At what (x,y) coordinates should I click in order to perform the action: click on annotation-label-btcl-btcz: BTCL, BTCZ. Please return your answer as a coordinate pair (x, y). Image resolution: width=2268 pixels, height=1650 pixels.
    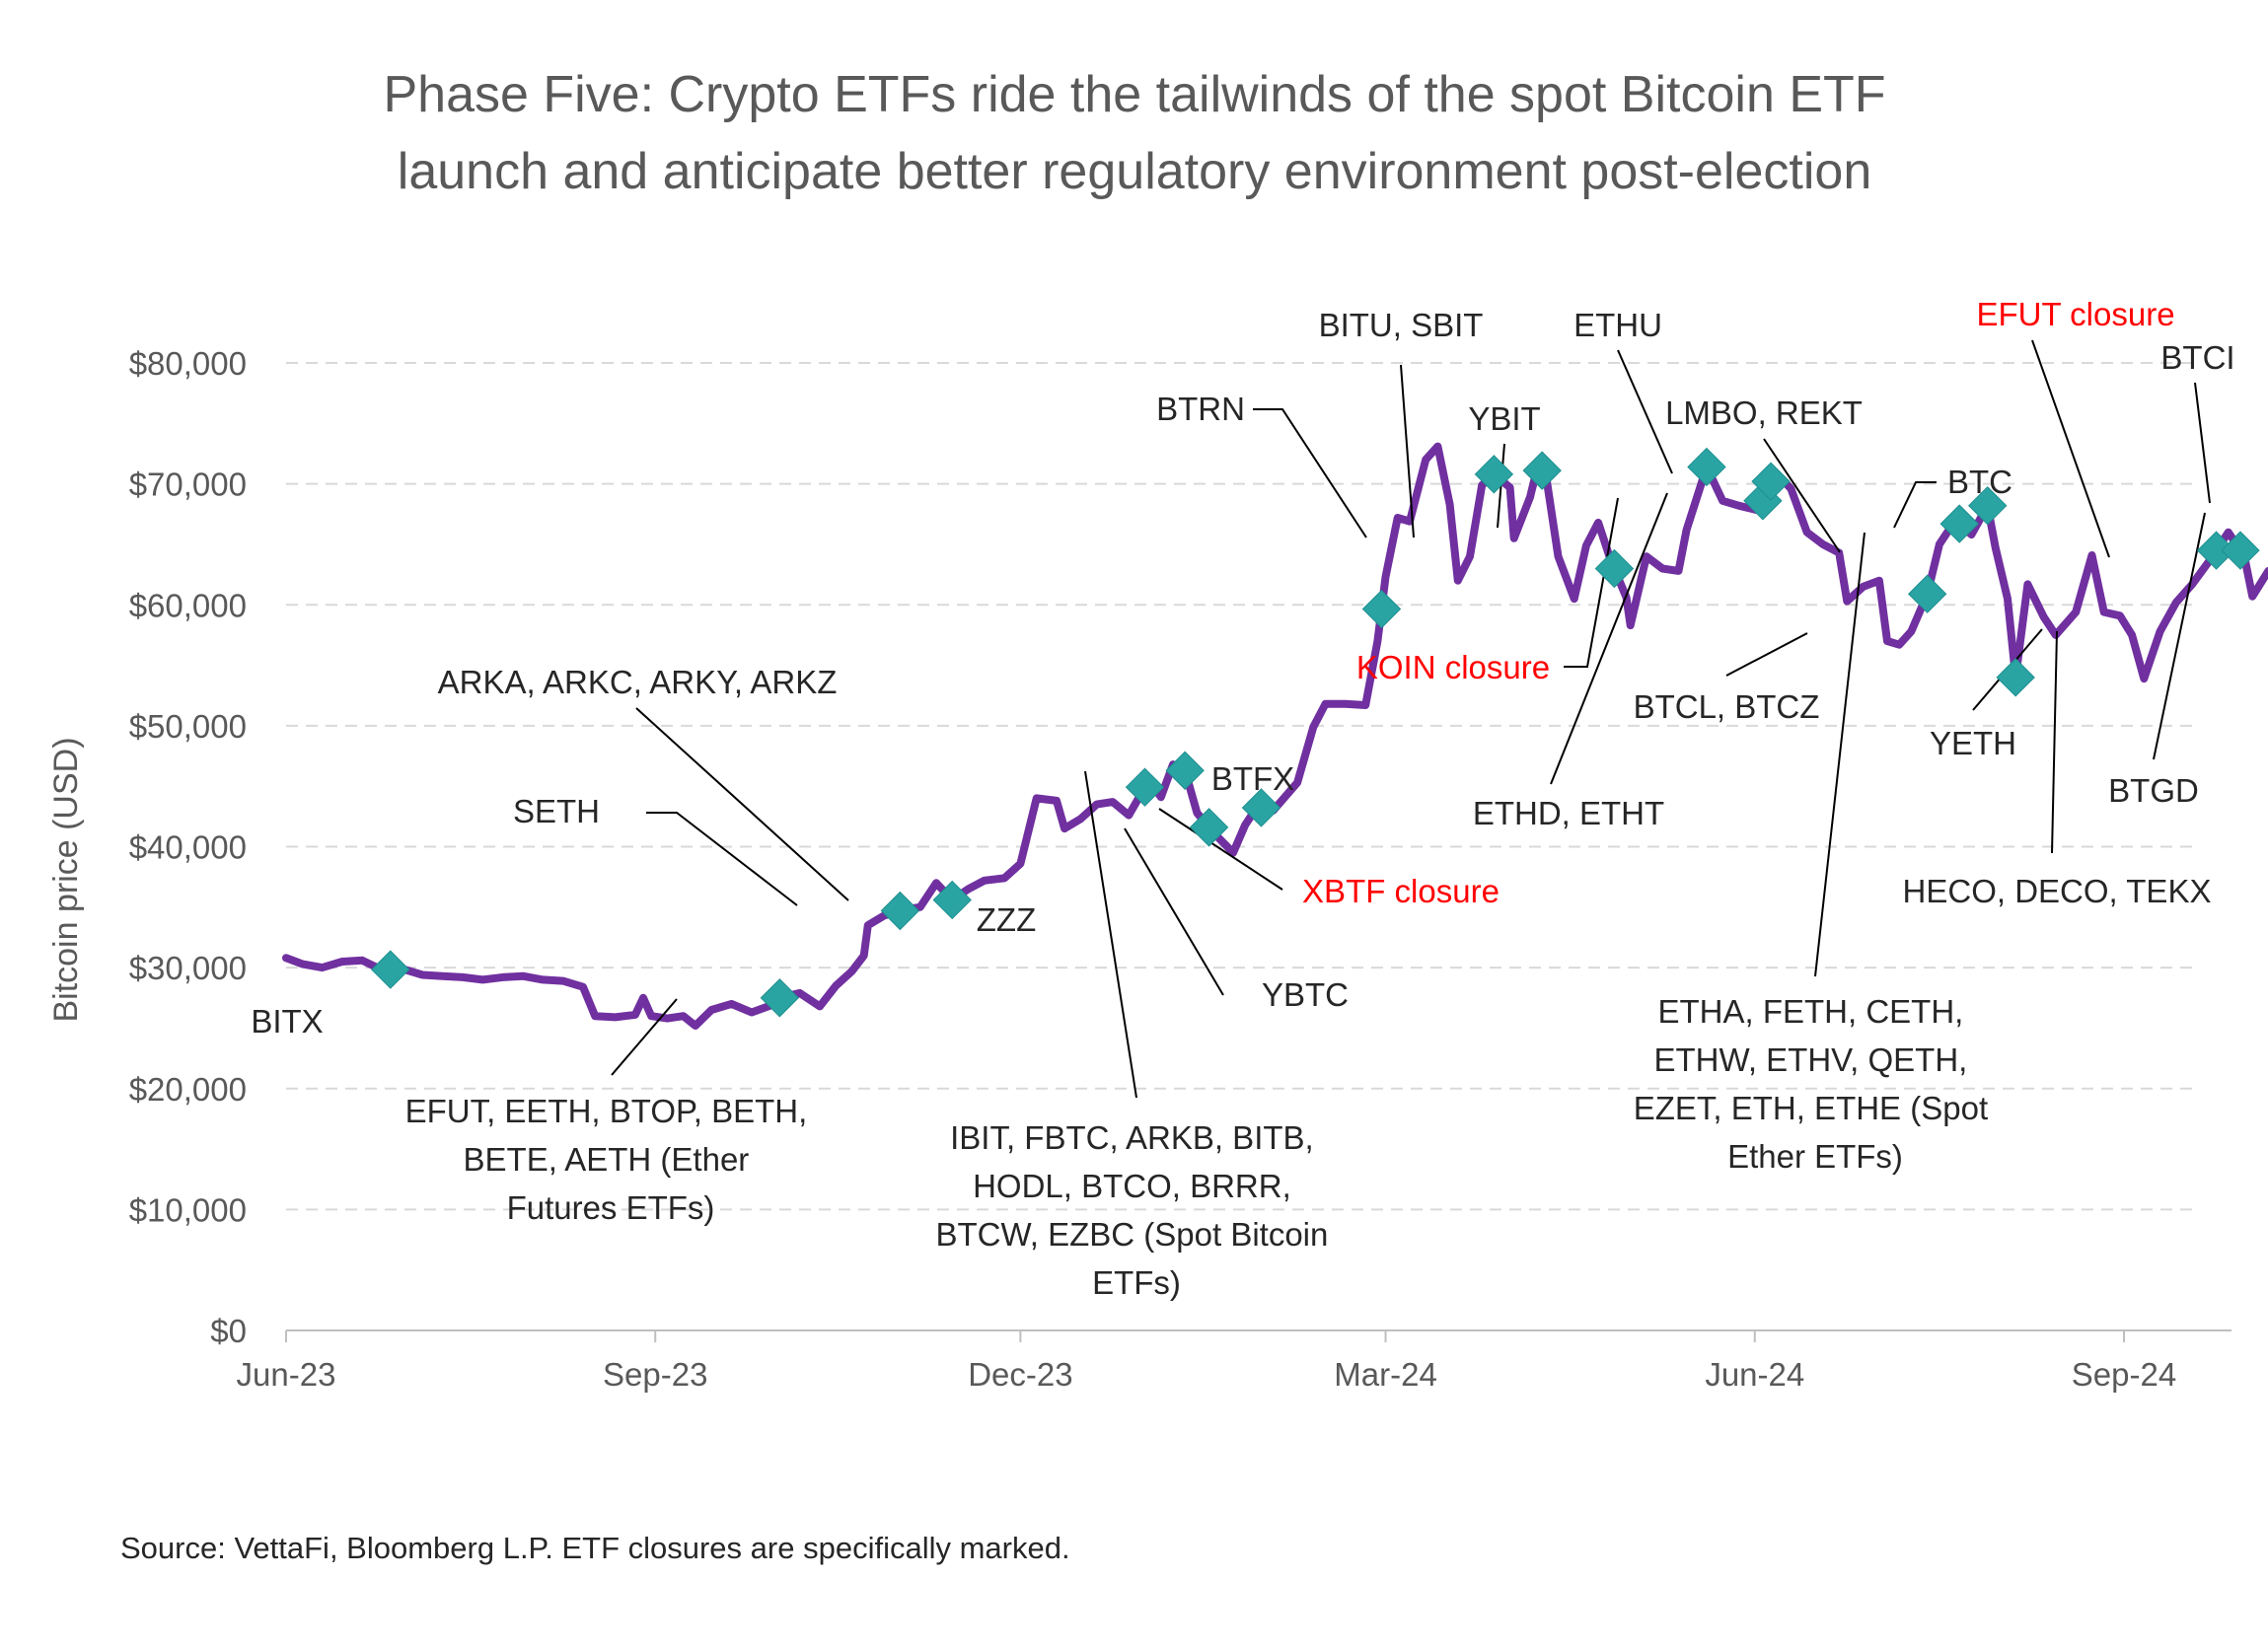
    Looking at the image, I should click on (1727, 706).